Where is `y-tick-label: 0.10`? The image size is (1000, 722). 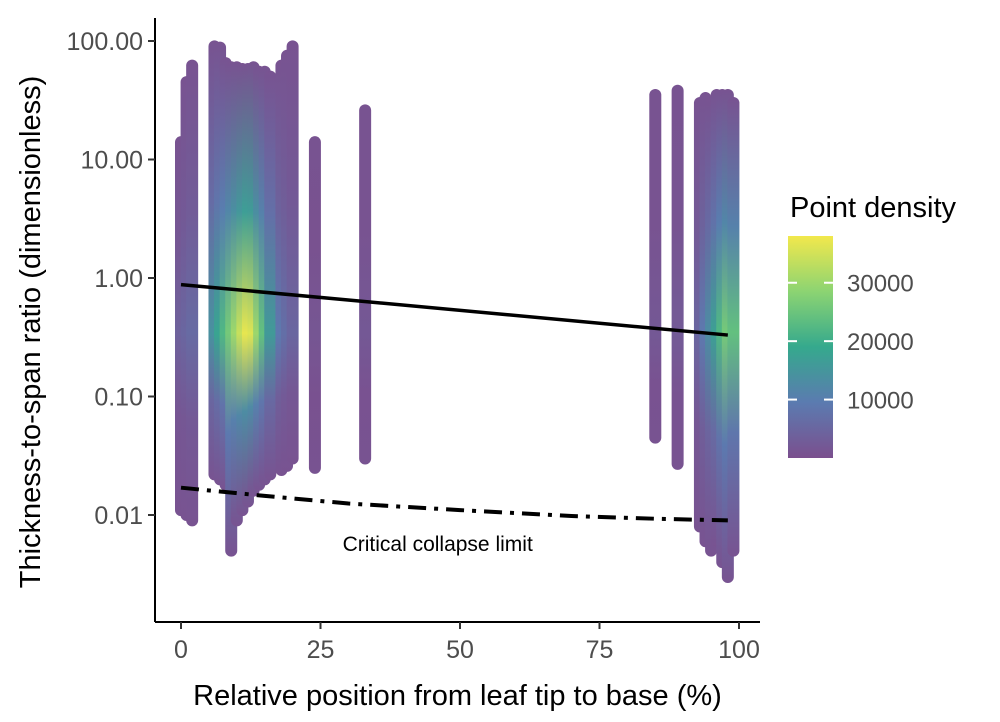 y-tick-label: 0.10 is located at coordinates (118, 398).